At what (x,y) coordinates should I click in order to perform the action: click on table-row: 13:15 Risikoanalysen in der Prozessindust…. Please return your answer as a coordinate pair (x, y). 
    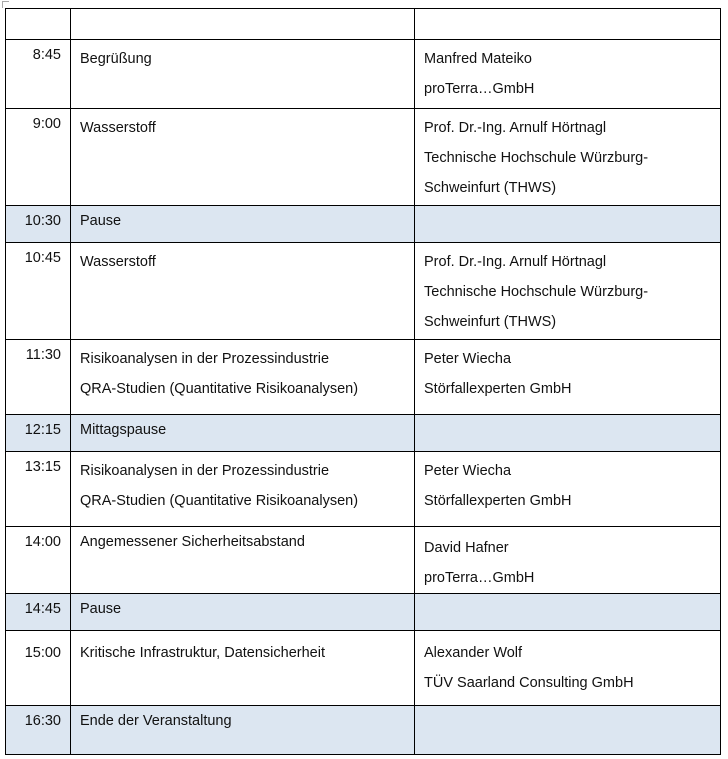
    Looking at the image, I should click on (363, 489).